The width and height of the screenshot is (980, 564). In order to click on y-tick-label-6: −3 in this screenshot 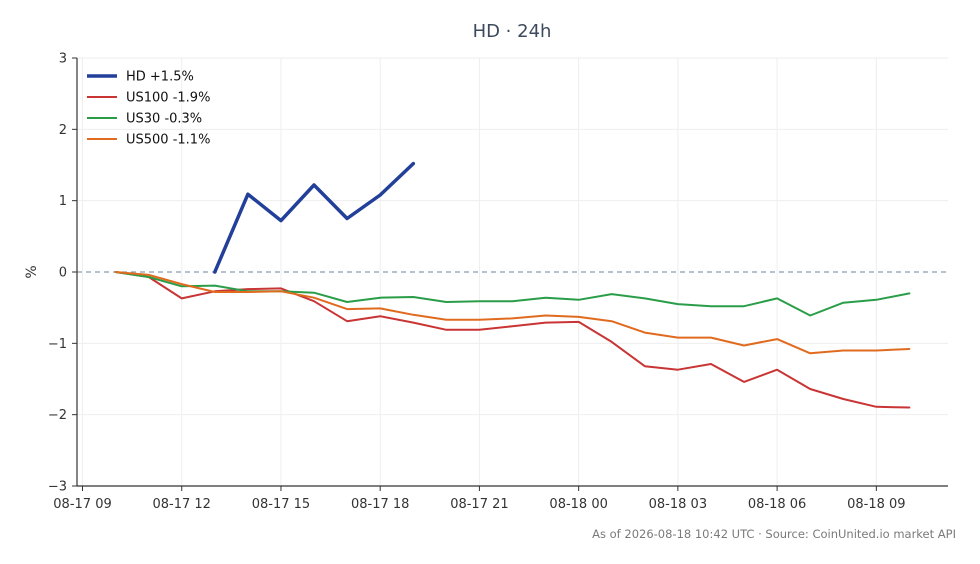, I will do `click(57, 487)`.